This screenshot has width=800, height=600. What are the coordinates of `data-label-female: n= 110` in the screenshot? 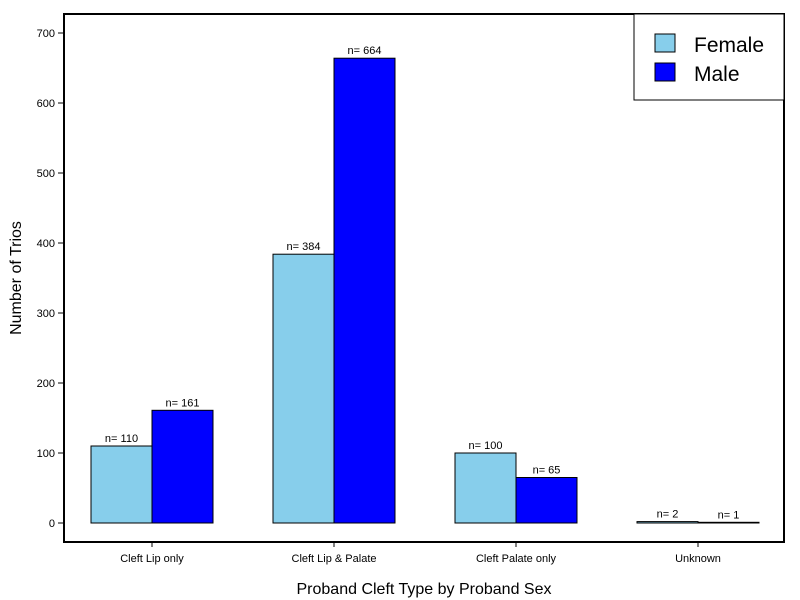 It's located at (121, 439).